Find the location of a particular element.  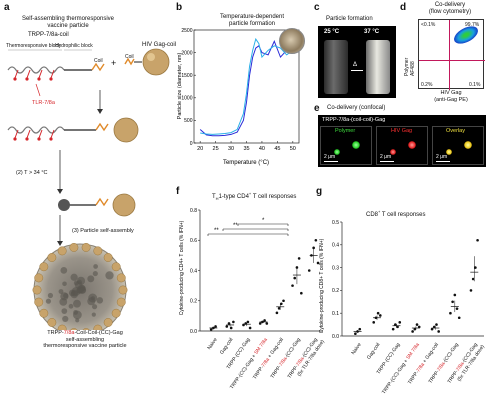

particle-surface-antigens is located at coordinates (80, 286).